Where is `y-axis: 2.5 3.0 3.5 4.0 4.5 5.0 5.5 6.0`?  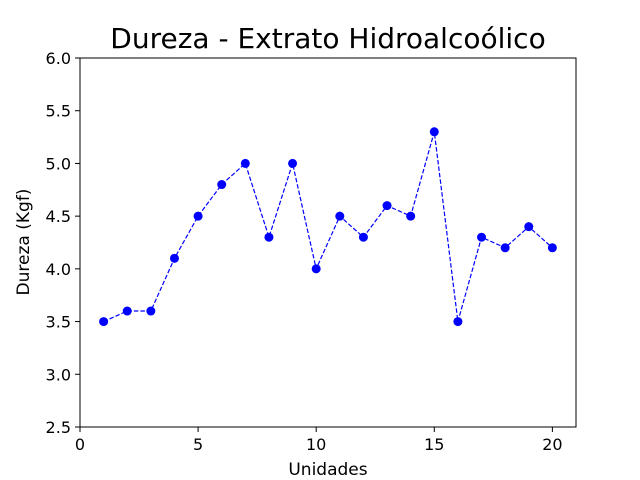 y-axis: 2.5 3.0 3.5 4.0 4.5 5.0 5.5 6.0 is located at coordinates (63, 243).